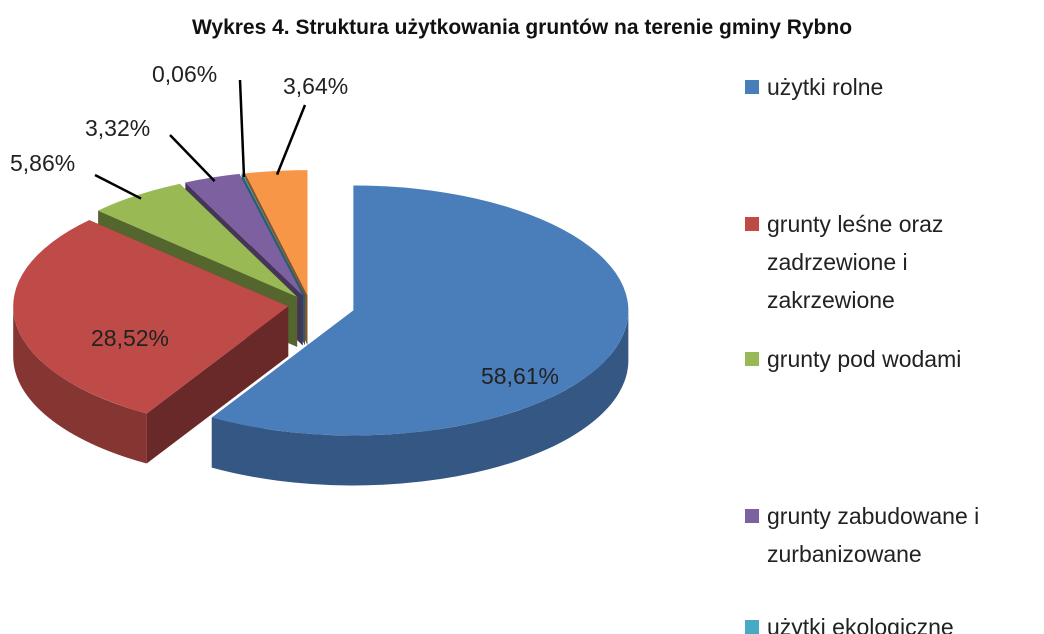 The width and height of the screenshot is (1044, 634). I want to click on data-label: 58,61%, so click(520, 376).